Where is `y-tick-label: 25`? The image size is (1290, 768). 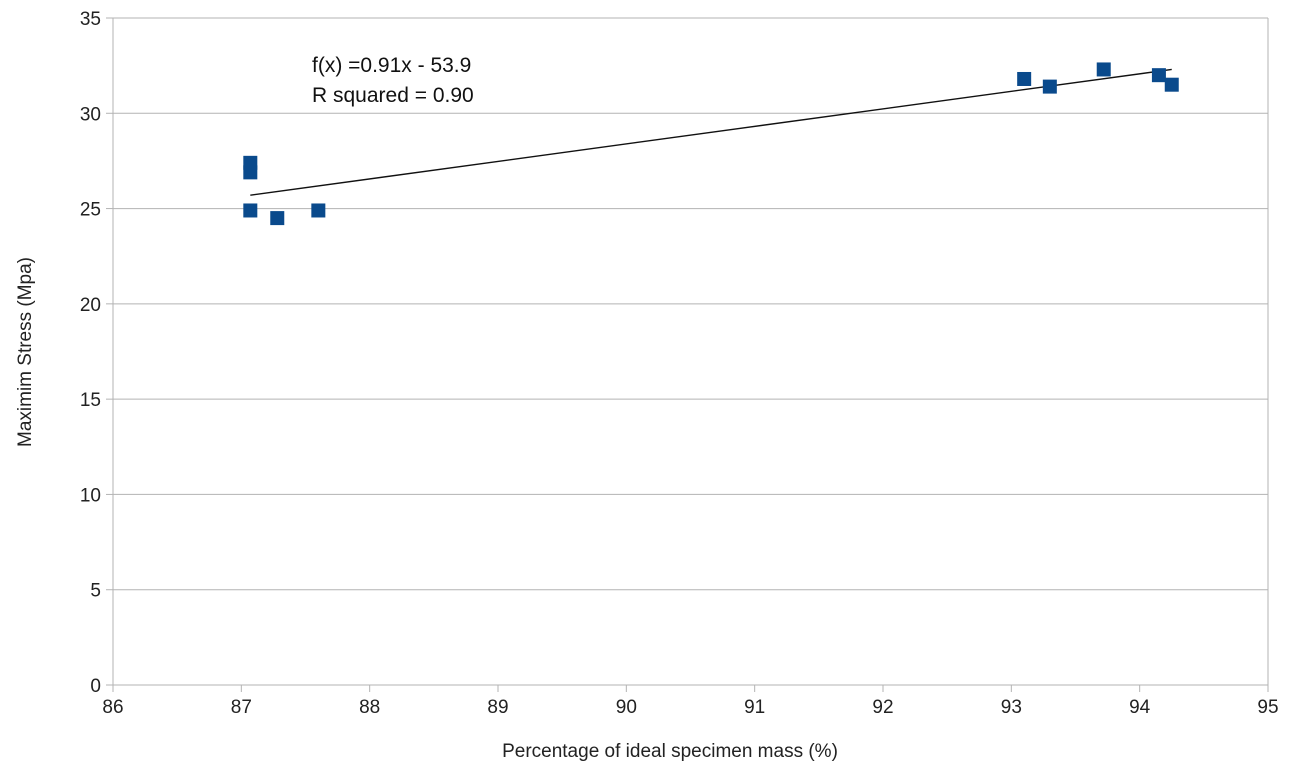 y-tick-label: 25 is located at coordinates (90, 210).